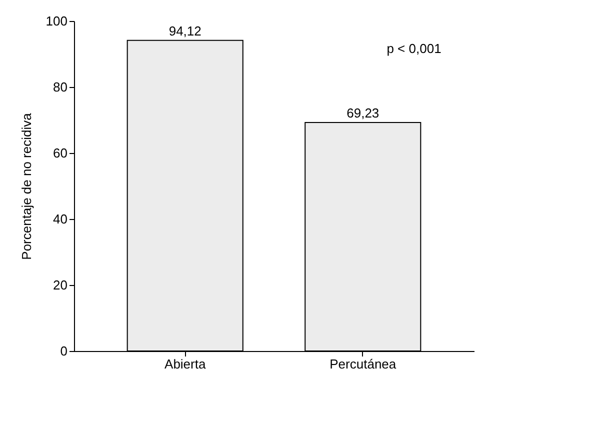  What do you see at coordinates (60, 87) in the screenshot?
I see `y-tick-label: 80` at bounding box center [60, 87].